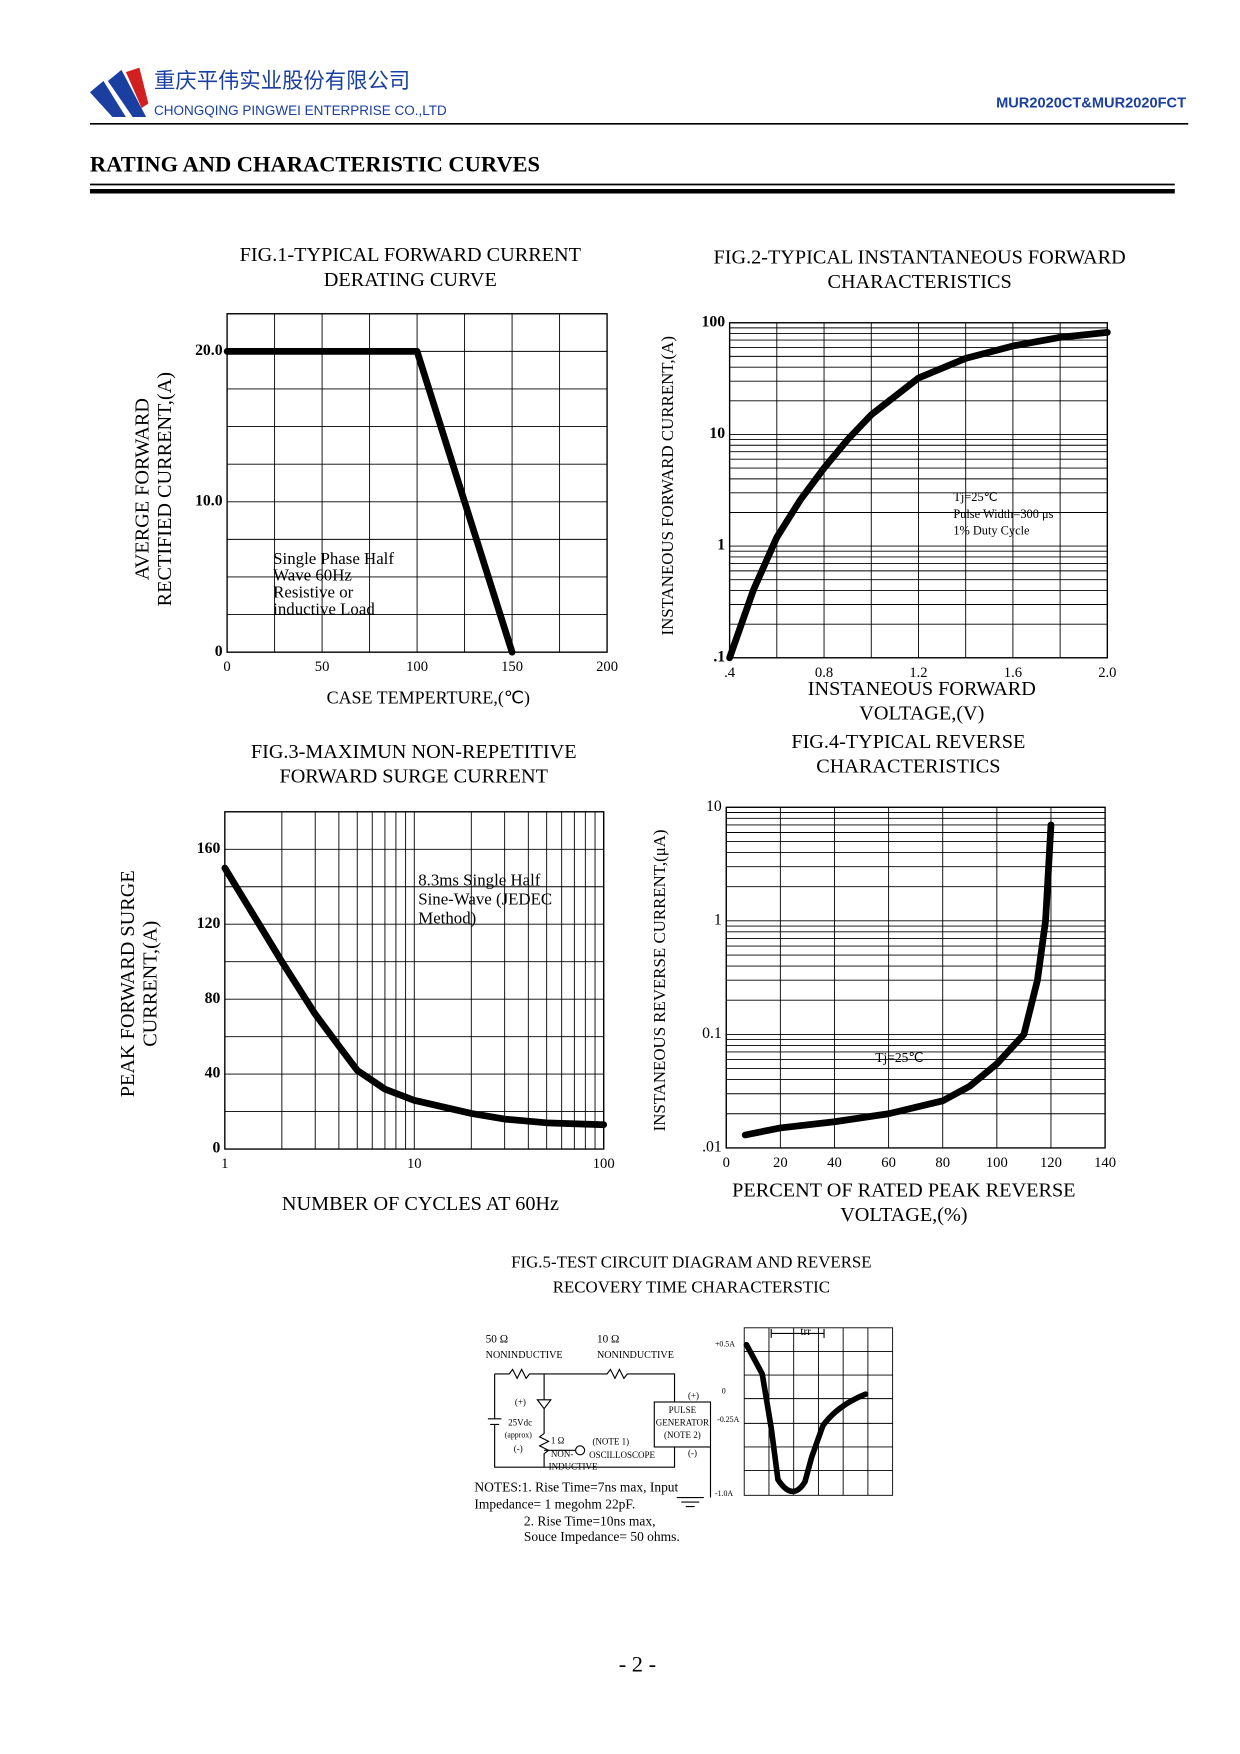  What do you see at coordinates (1091, 103) in the screenshot?
I see `part-number: MUR2020CT&MUR2020FCT` at bounding box center [1091, 103].